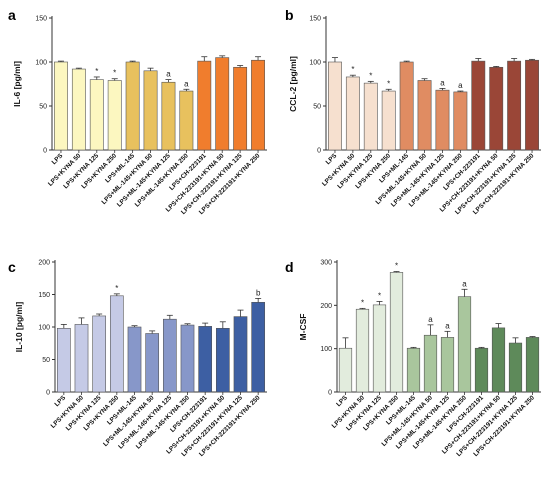 The width and height of the screenshot is (550, 485). Describe the element at coordinates (303, 327) in the screenshot. I see `y-axis-title: M-CSF` at that location.